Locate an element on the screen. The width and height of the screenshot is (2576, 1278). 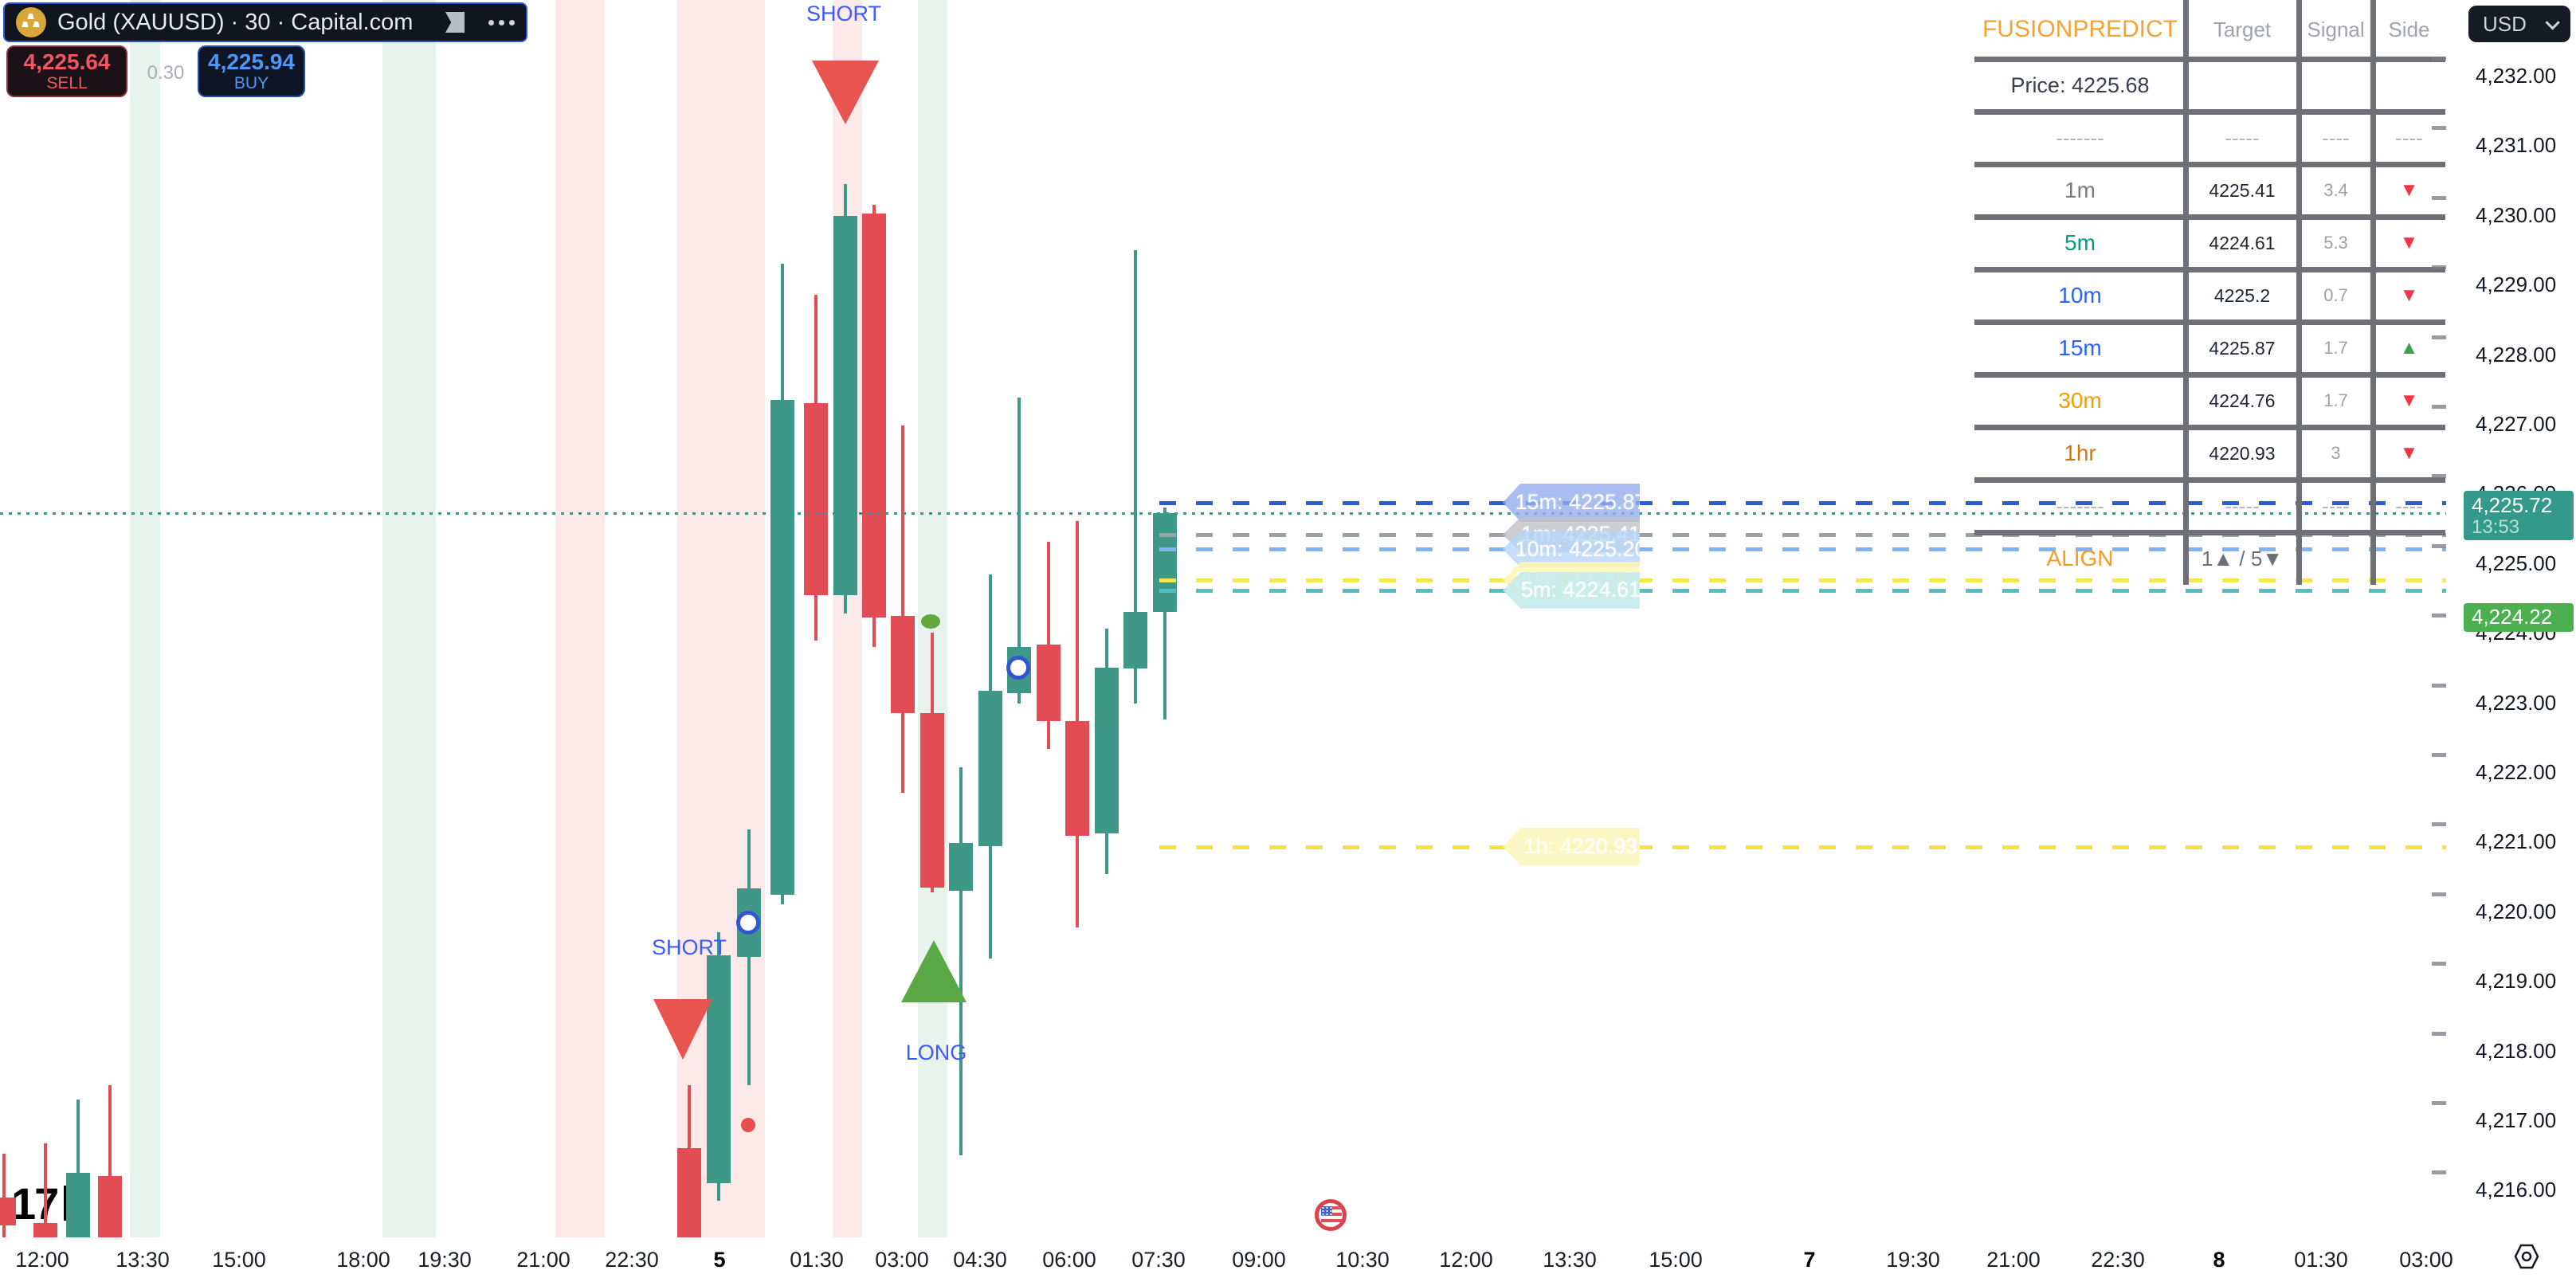
time-axis-label: 5 is located at coordinates (719, 1260).